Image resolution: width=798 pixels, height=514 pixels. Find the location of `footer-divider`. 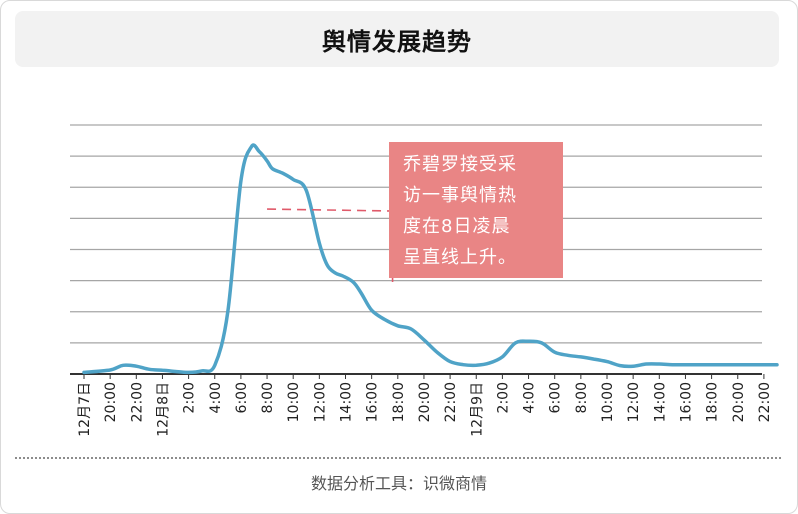

footer-divider is located at coordinates (398, 458).